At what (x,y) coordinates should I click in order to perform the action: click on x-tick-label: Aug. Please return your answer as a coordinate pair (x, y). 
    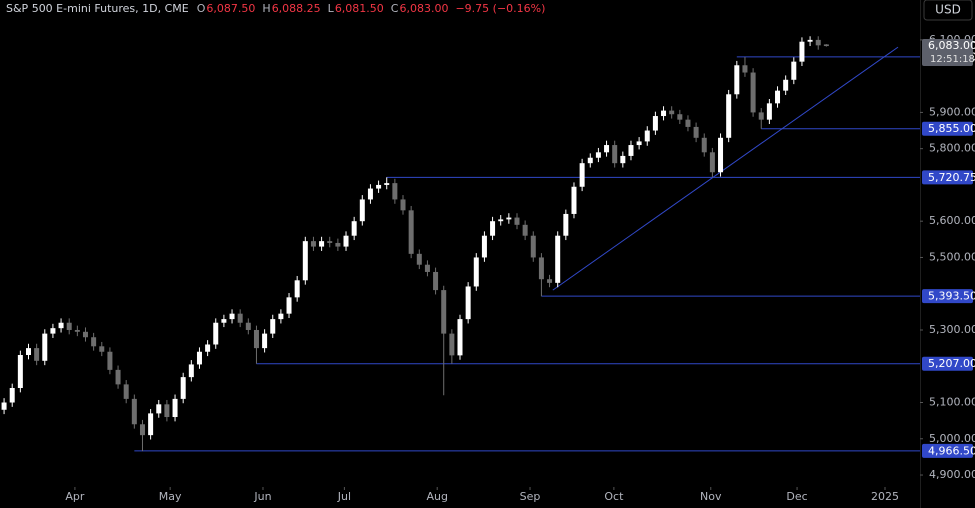
    Looking at the image, I should click on (436, 496).